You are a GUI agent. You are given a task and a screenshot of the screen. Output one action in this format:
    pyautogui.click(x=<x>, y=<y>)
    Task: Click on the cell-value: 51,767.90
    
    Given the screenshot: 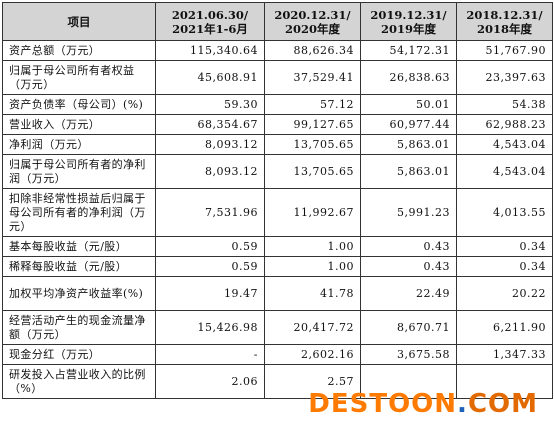 What is the action you would take?
    pyautogui.click(x=504, y=50)
    